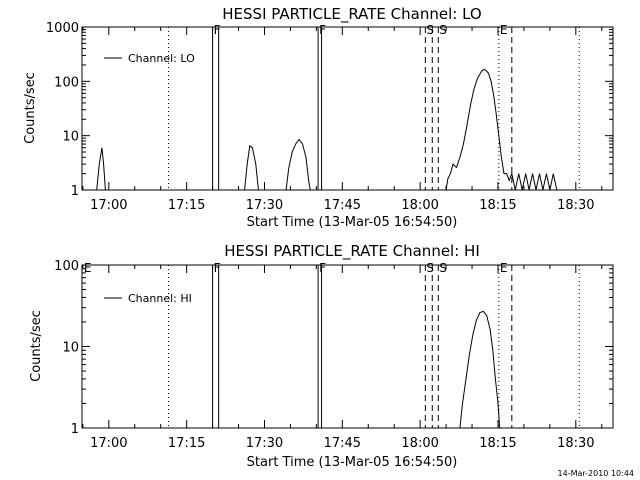 The height and width of the screenshot is (480, 640). I want to click on chart-lo-ytick-label: 1, so click(75, 191).